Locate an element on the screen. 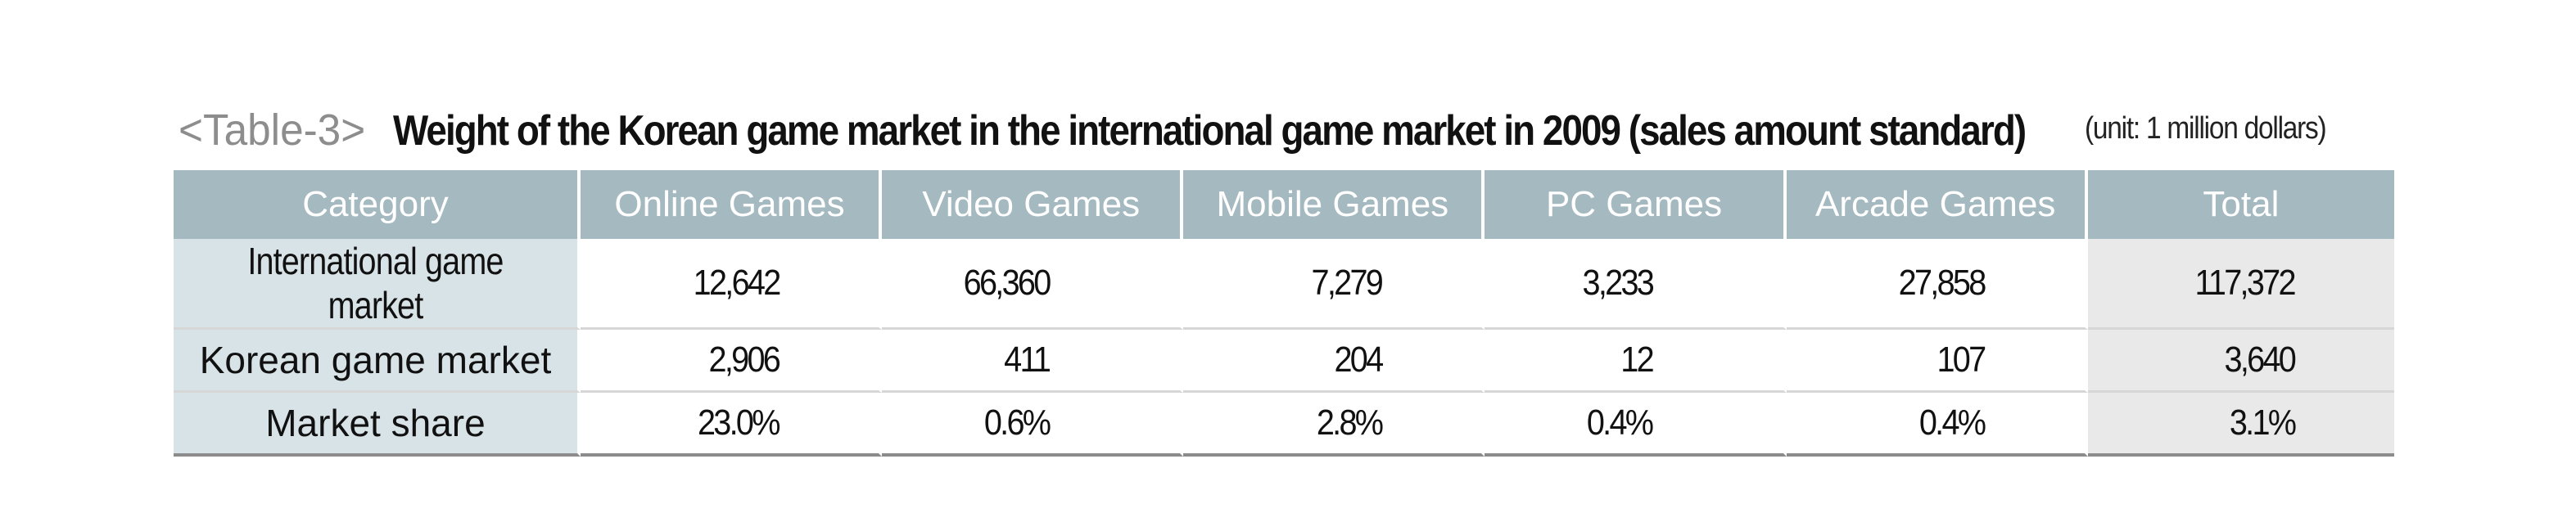  row-header-korean: Korean game market is located at coordinates (377, 362).